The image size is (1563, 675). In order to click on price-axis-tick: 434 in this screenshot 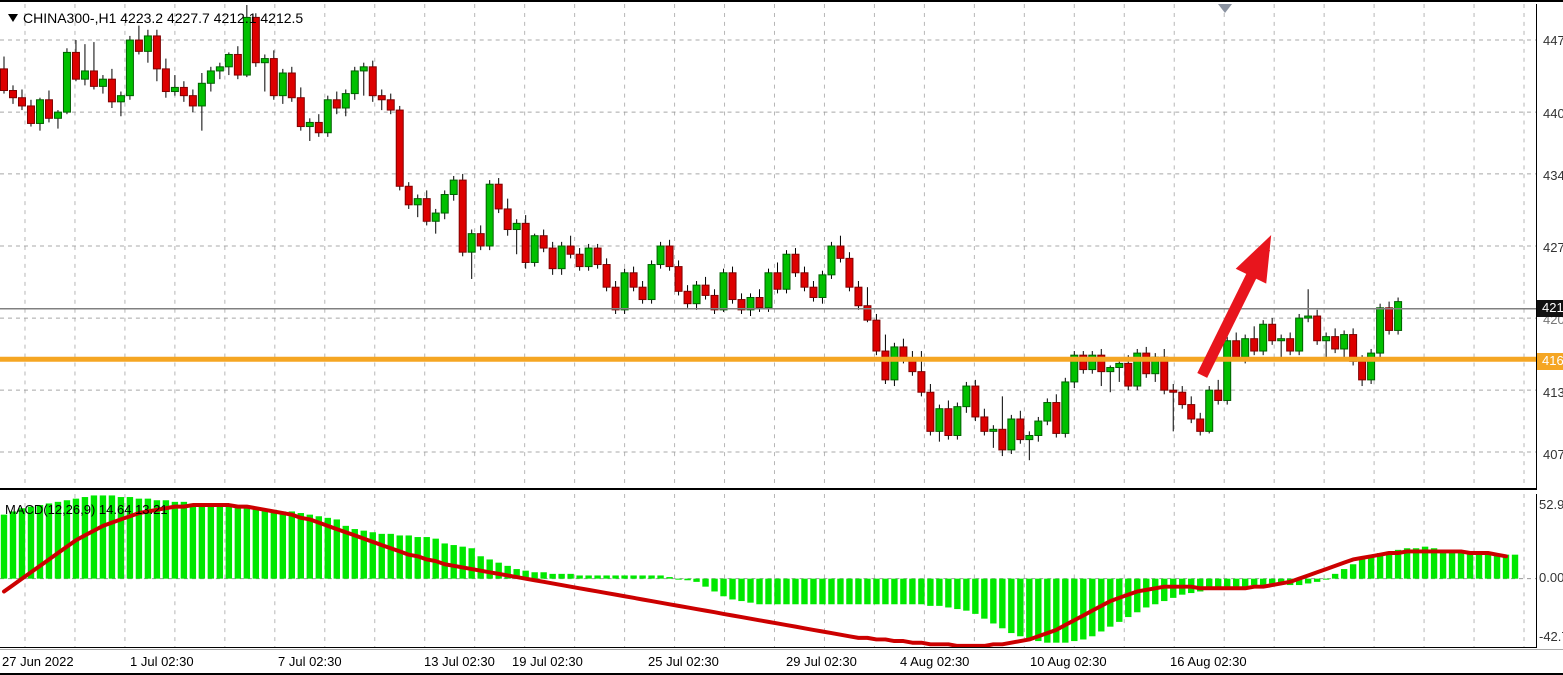, I will do `click(1553, 175)`.